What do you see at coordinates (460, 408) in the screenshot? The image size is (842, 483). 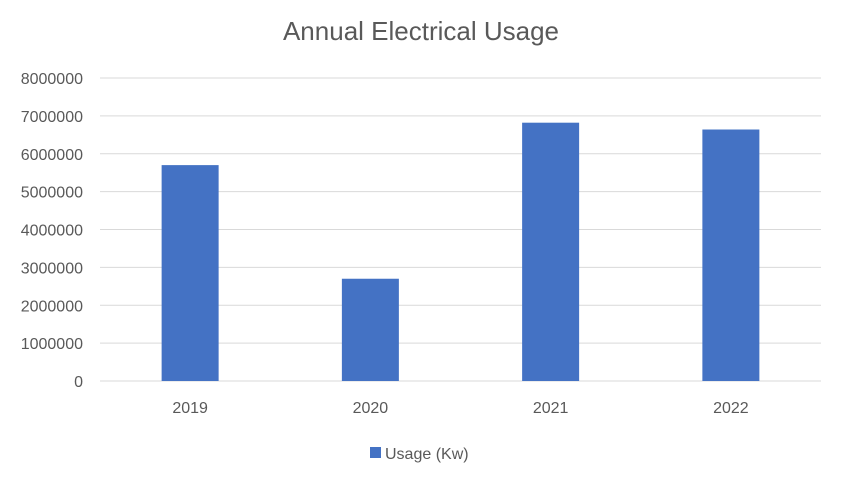 I see `x-axis-tick-labels: 2019 2020 2021 2022` at bounding box center [460, 408].